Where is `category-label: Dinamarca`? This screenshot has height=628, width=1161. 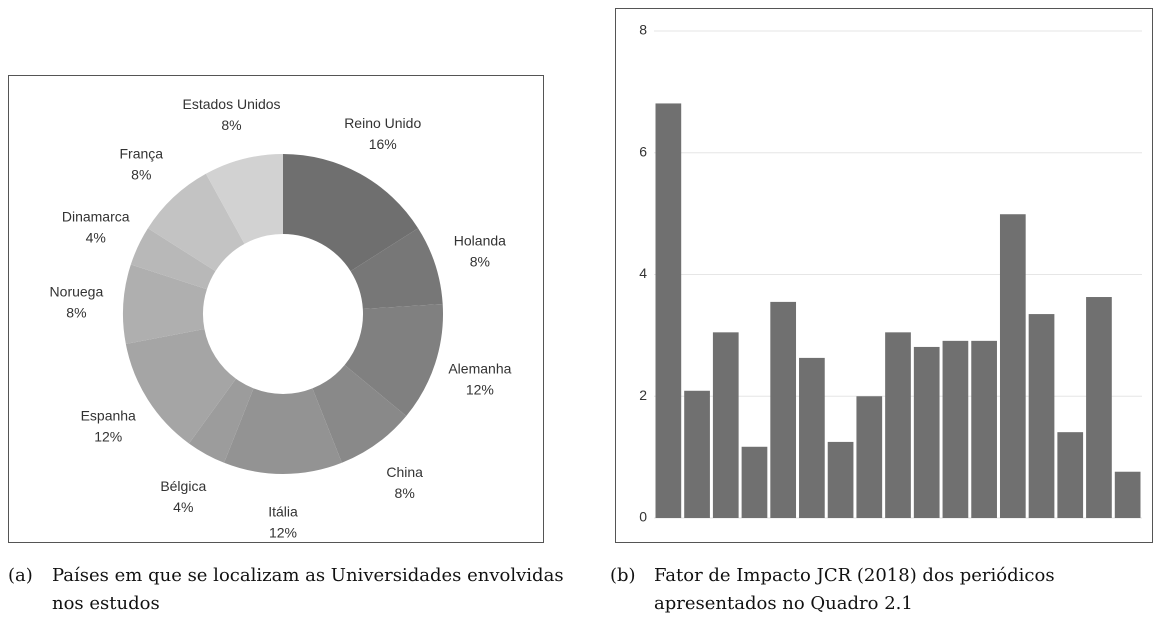
category-label: Dinamarca is located at coordinates (96, 216).